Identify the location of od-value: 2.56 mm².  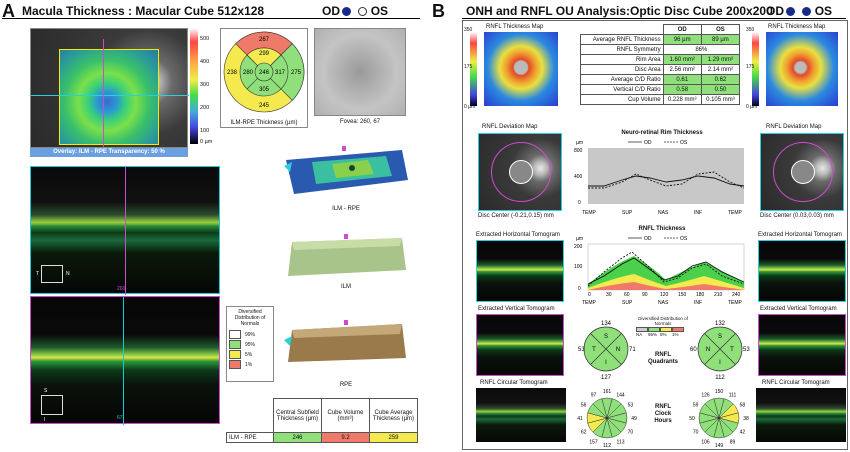
(682, 69).